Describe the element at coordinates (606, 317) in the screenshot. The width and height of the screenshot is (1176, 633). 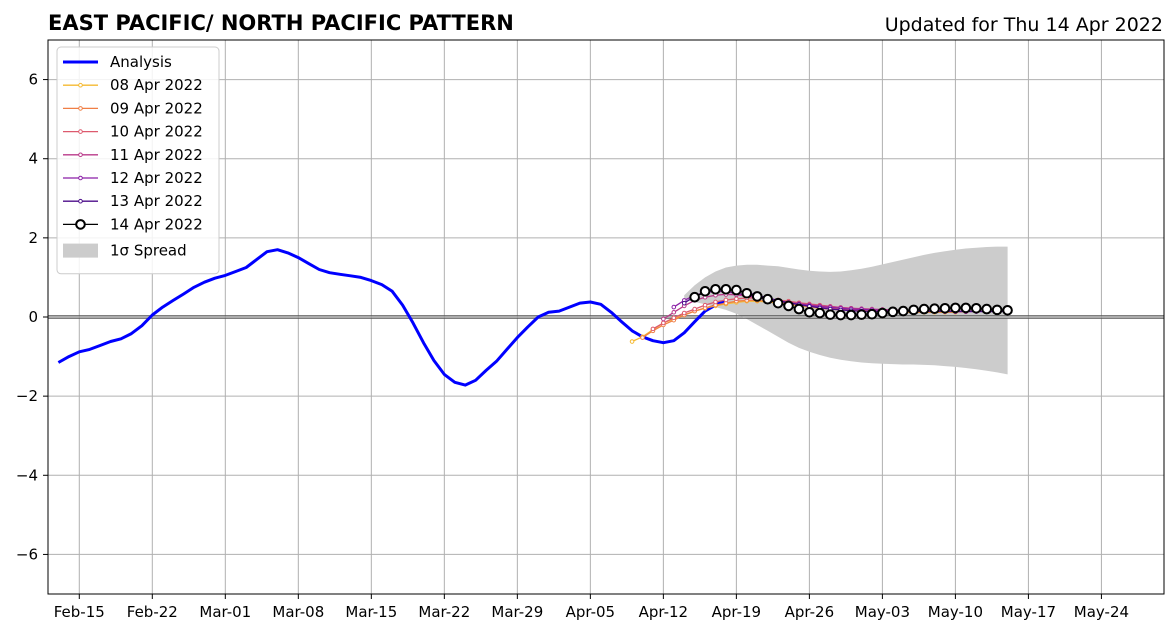
I see `zero-line-group` at that location.